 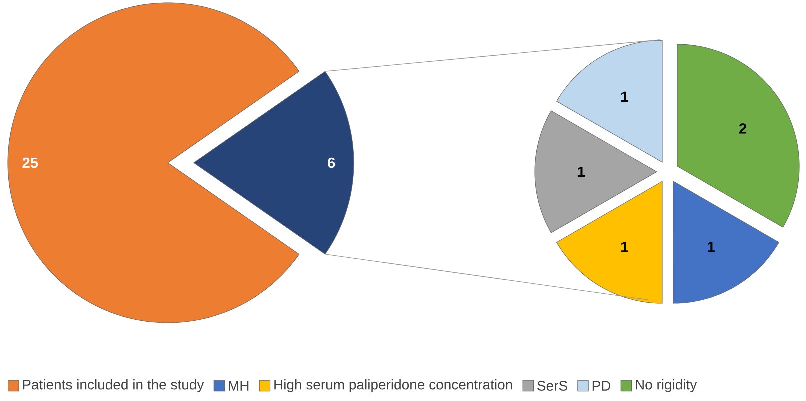 I want to click on legend-label: High serum paliperidone concentration, so click(x=393, y=386).